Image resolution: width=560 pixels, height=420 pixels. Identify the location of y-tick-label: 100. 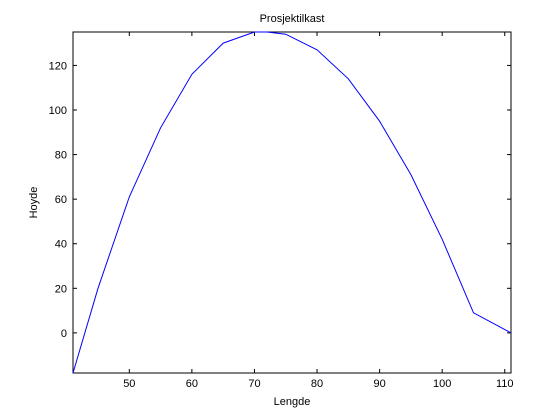
(58, 111).